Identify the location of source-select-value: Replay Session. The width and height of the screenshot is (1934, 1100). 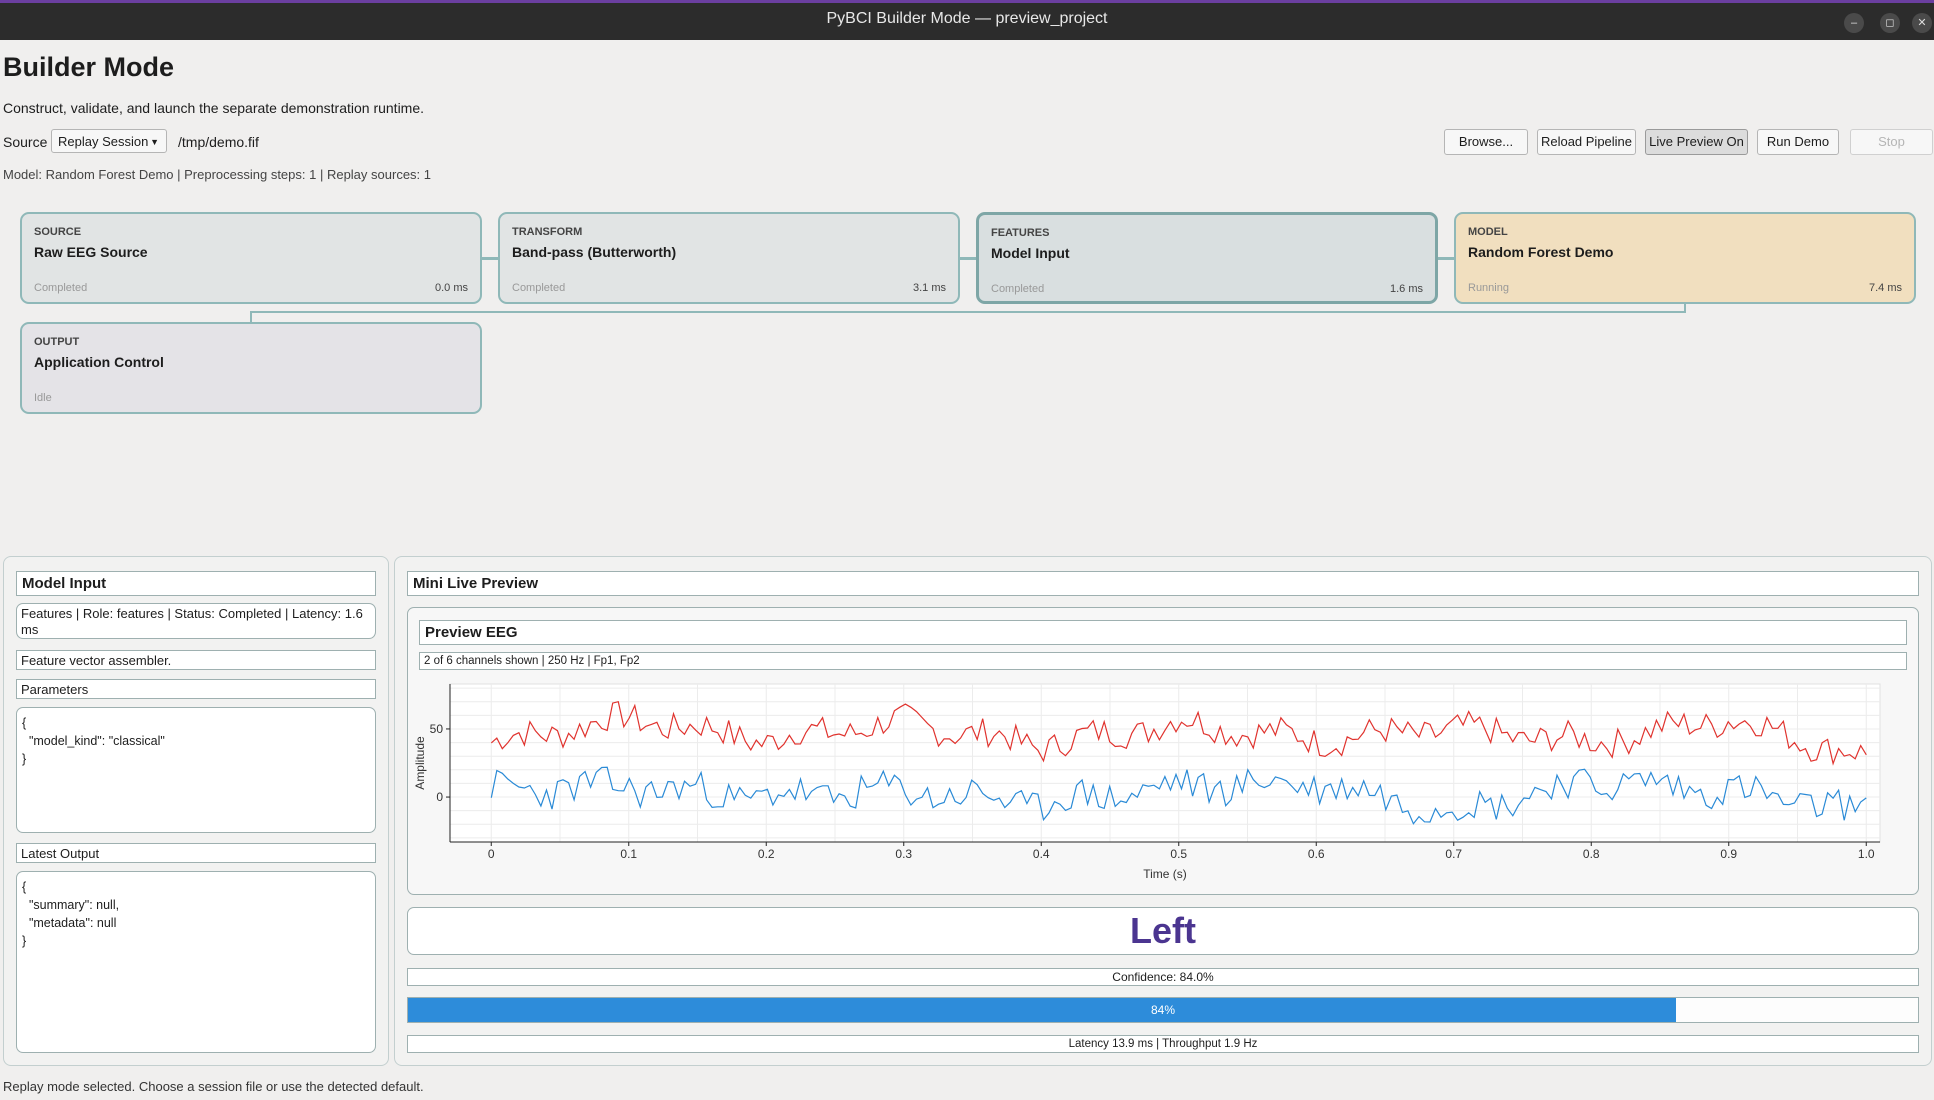
(103, 141).